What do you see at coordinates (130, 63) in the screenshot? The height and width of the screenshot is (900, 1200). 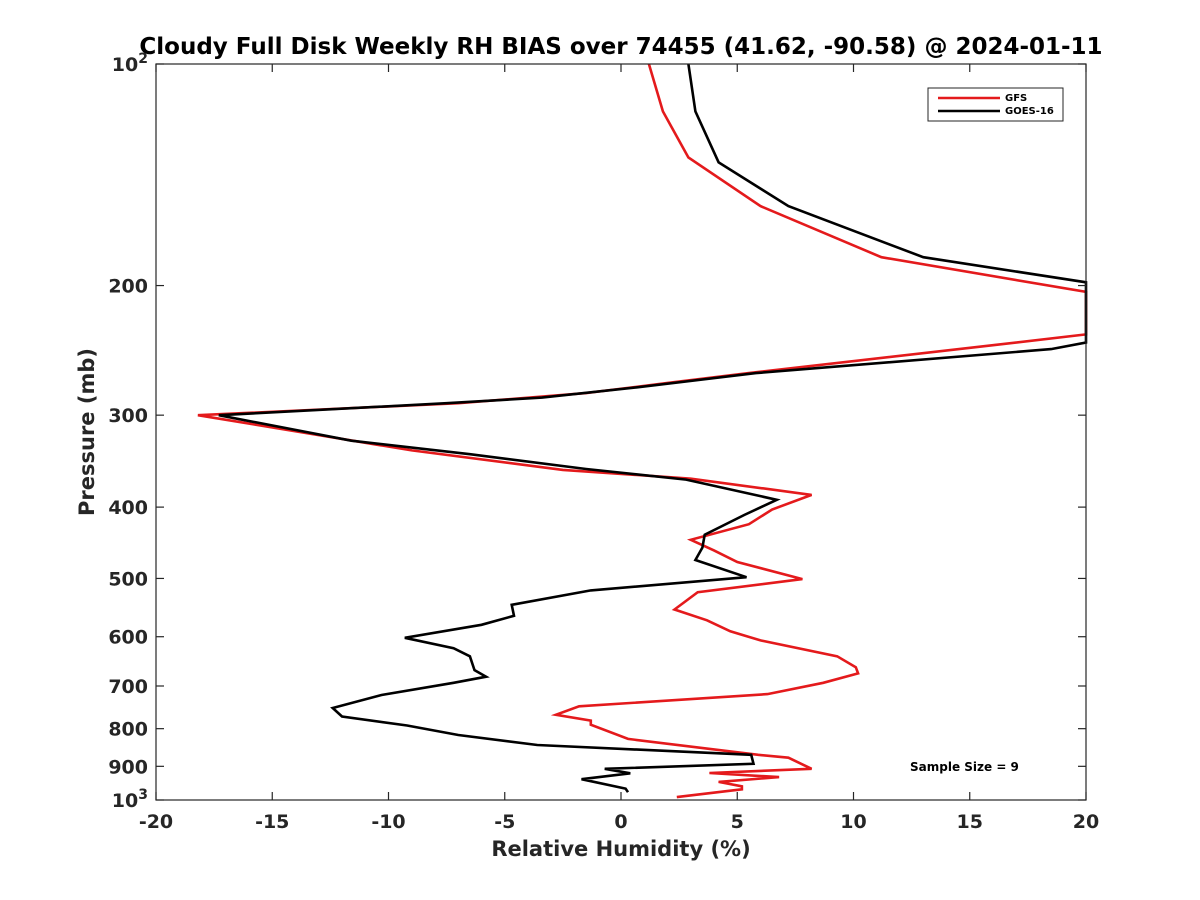 I see `y-tick-label: 10²` at bounding box center [130, 63].